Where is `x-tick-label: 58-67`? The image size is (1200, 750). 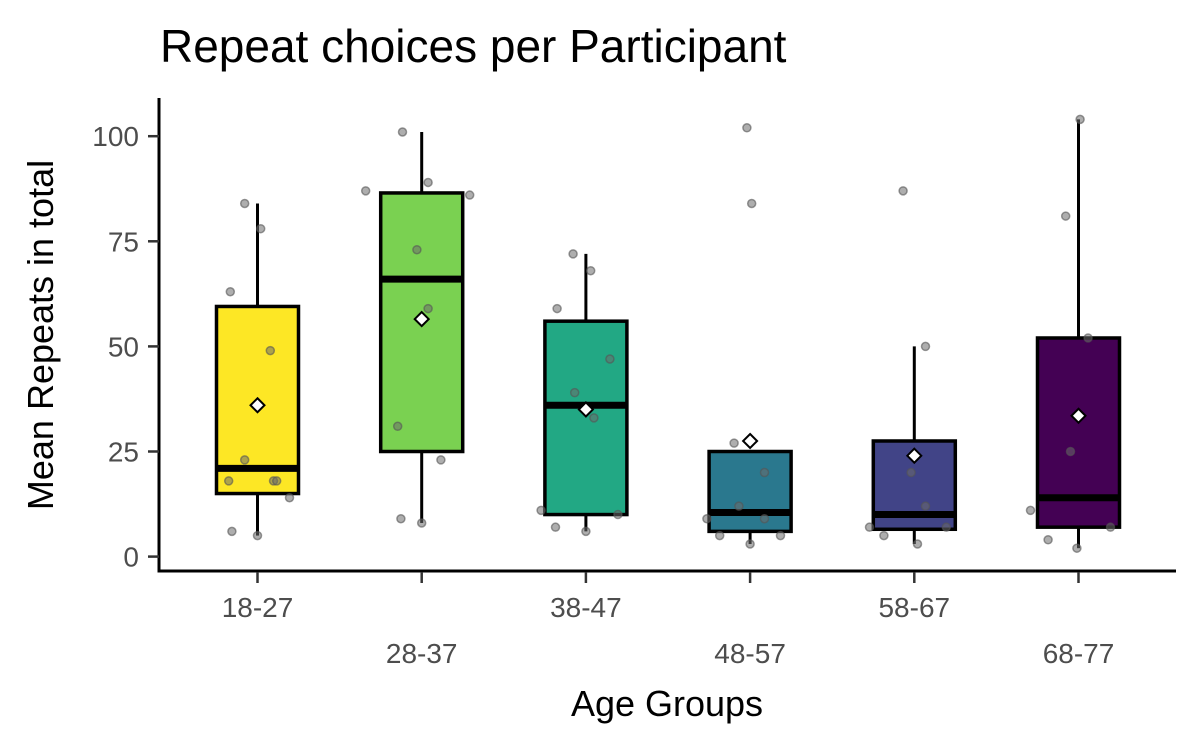 x-tick-label: 58-67 is located at coordinates (914, 607).